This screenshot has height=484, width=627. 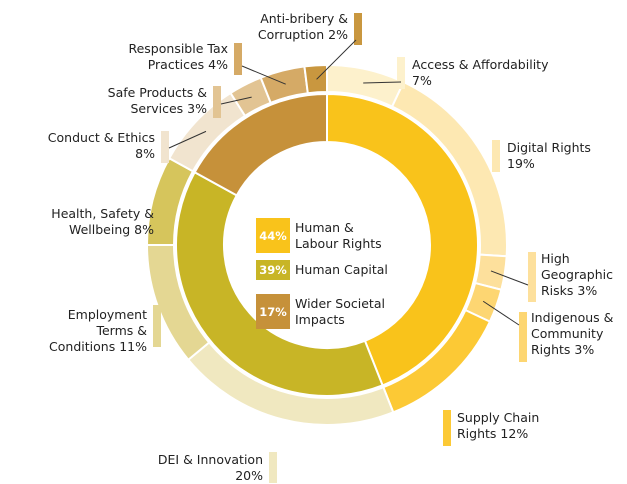 I want to click on segment-label: Employment Terms & Conditions 11%, so click(x=92, y=331).